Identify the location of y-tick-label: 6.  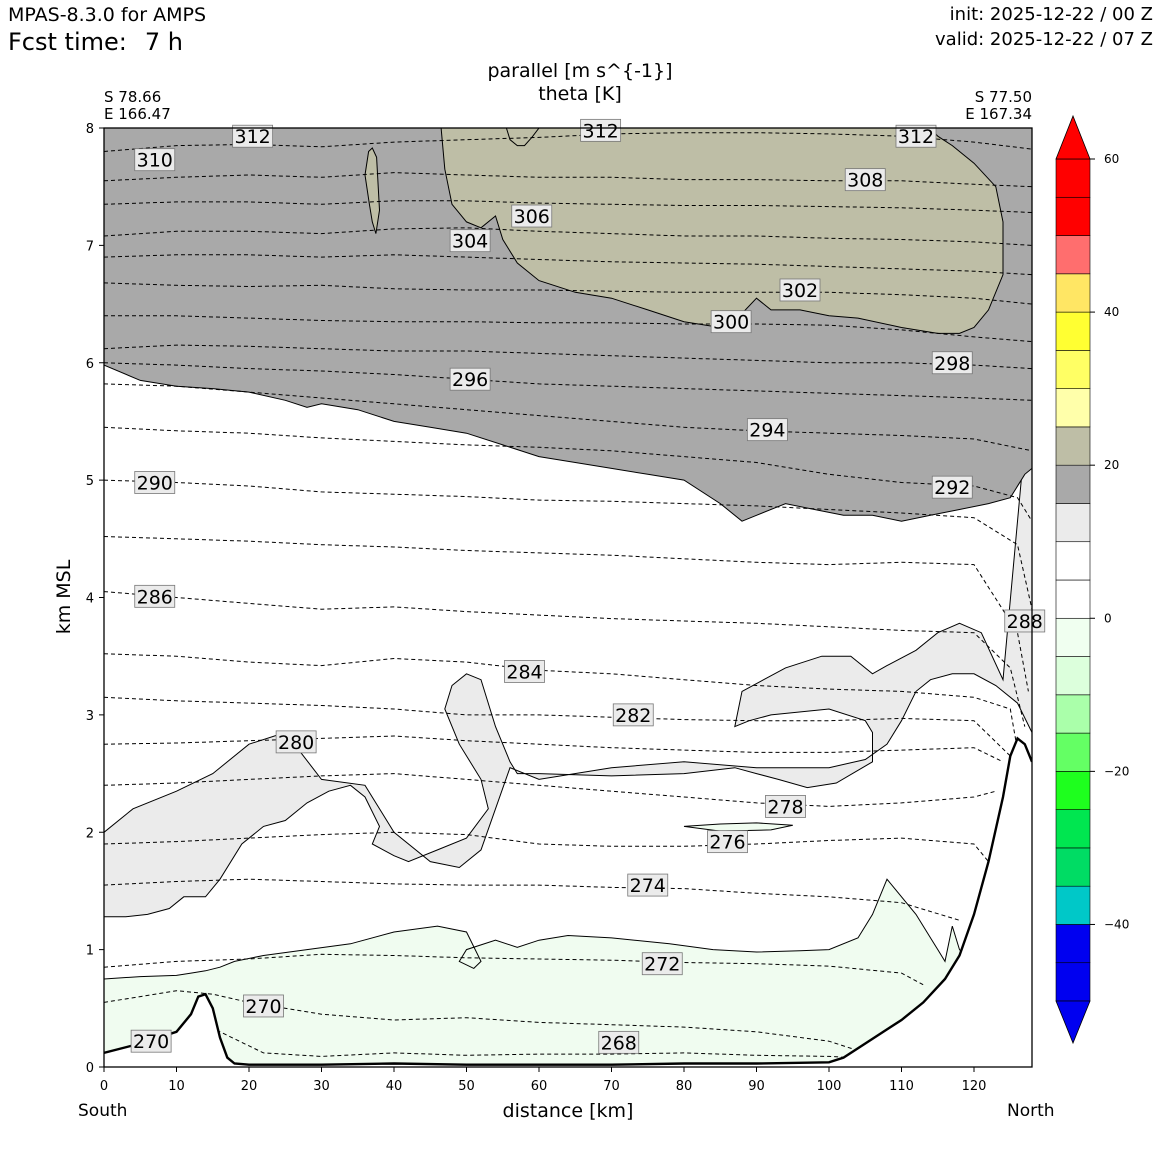
(90, 364).